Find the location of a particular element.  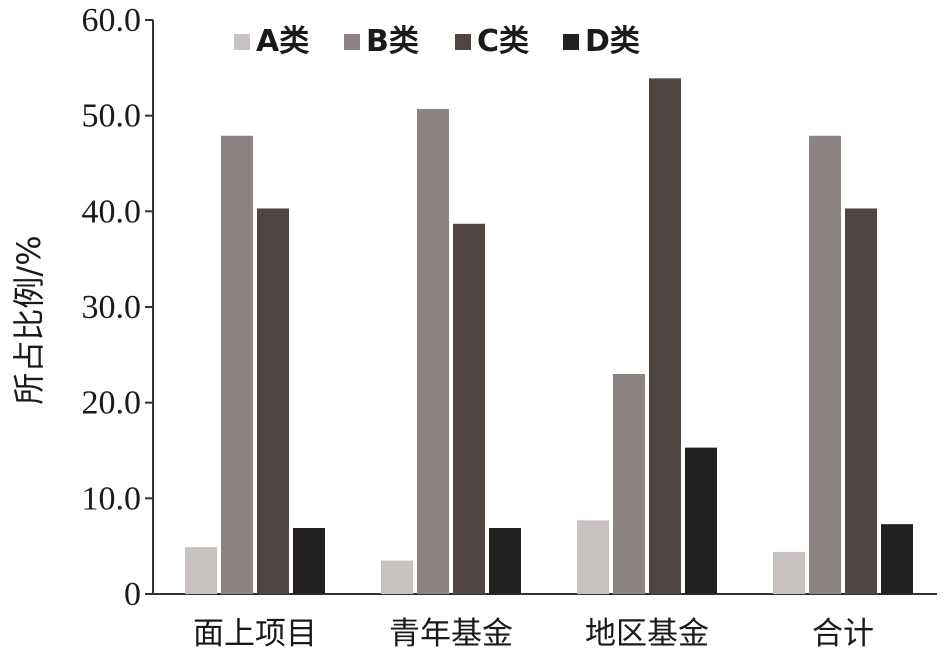

legend: A类 B类 C类 D类 is located at coordinates (437, 41).